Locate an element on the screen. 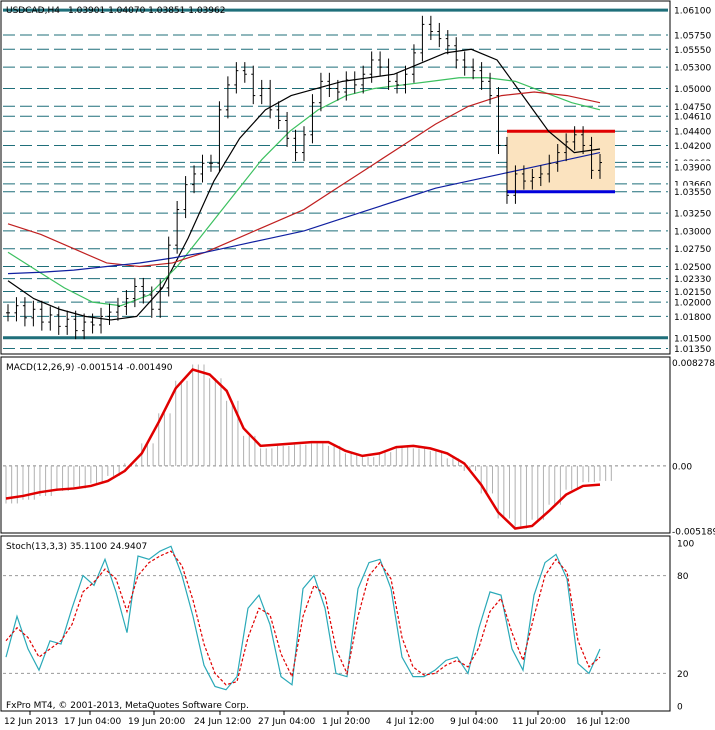 The width and height of the screenshot is (715, 730). price-level-label: 1.02000 is located at coordinates (692, 304).